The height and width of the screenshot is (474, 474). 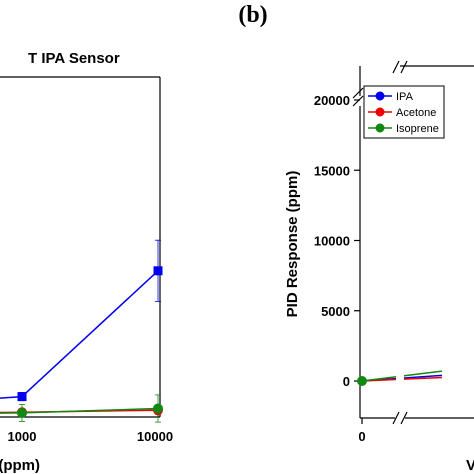 I want to click on left-x-tick-label-1000: 1000, so click(x=22, y=436).